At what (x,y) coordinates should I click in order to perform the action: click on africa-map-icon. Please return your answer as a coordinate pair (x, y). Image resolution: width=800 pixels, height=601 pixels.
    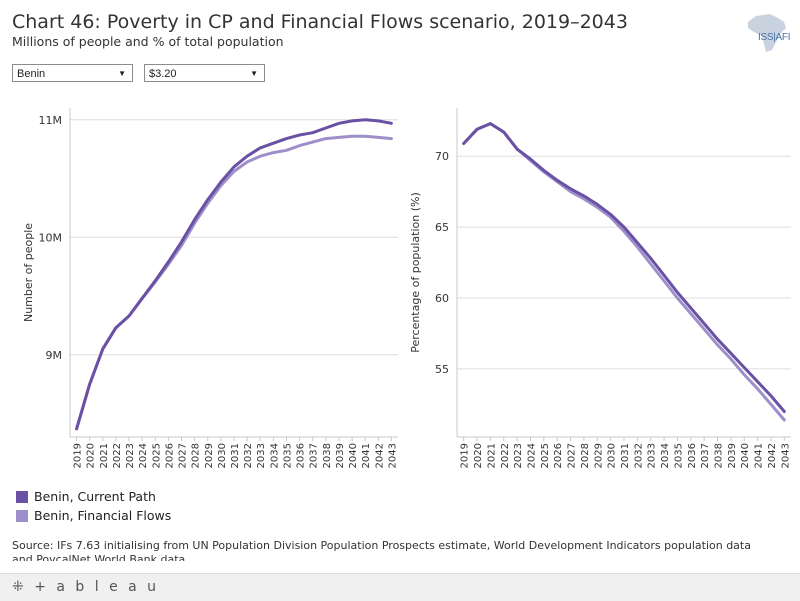
    Looking at the image, I should click on (767, 33).